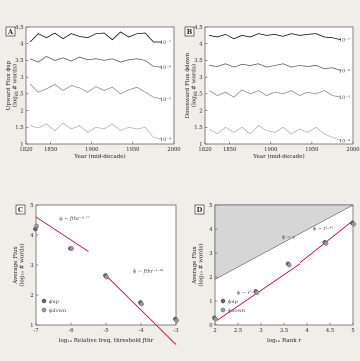  What do you see at coordinates (35, 331) in the screenshot?
I see `x-tick-label: -7` at bounding box center [35, 331].